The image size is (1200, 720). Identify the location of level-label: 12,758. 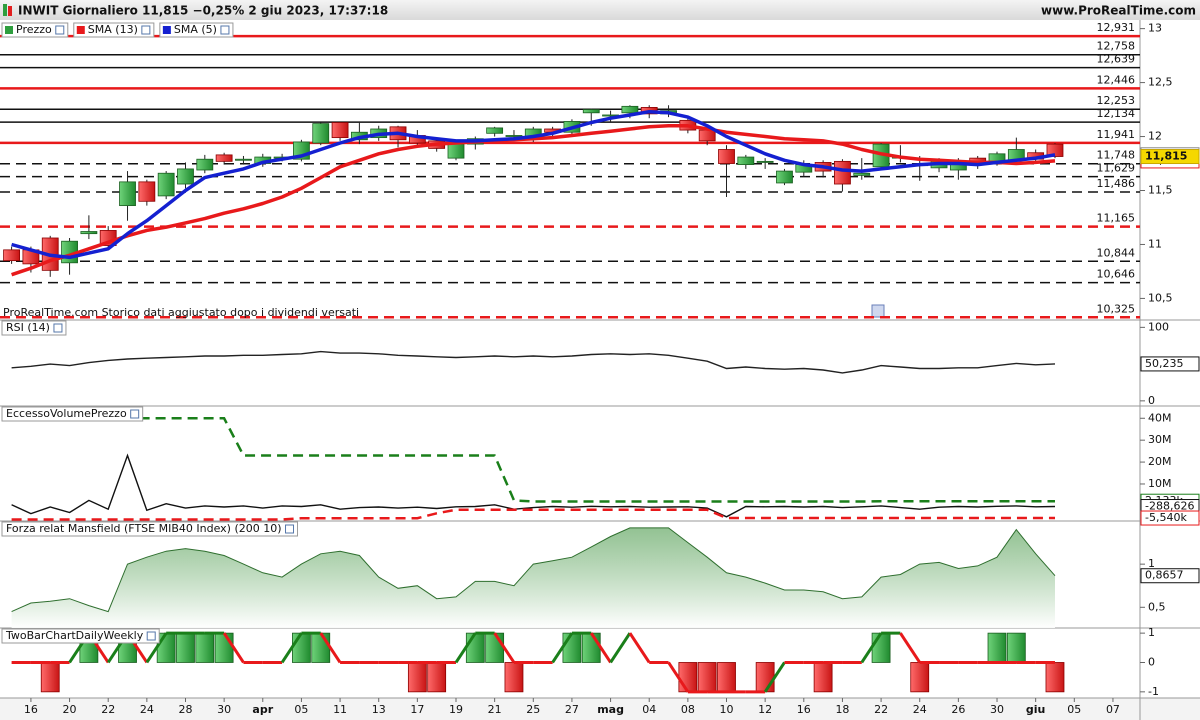
(1116, 46).